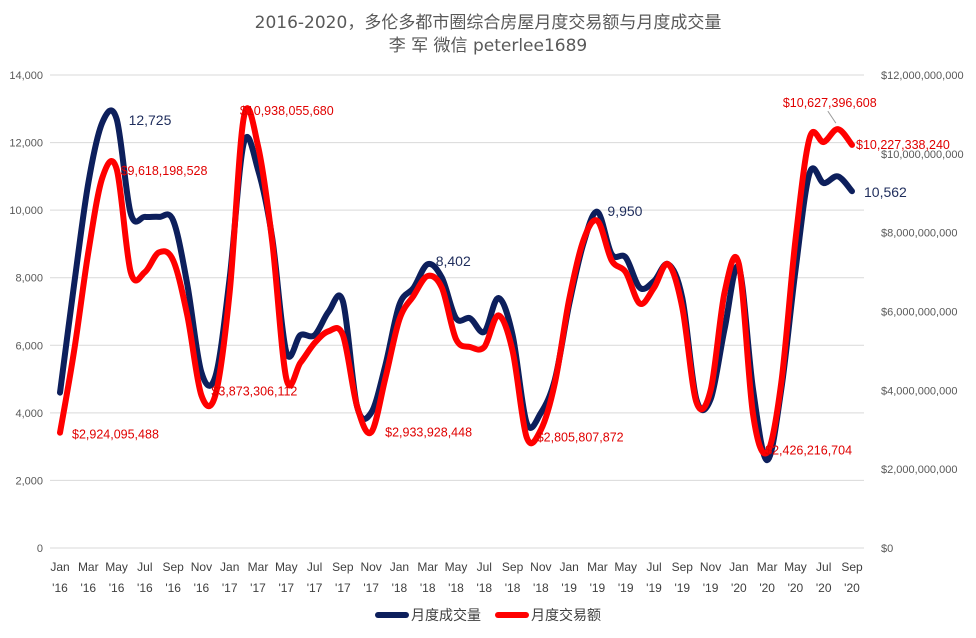 This screenshot has width=976, height=638. I want to click on volume-data-label: 9,950, so click(624, 211).